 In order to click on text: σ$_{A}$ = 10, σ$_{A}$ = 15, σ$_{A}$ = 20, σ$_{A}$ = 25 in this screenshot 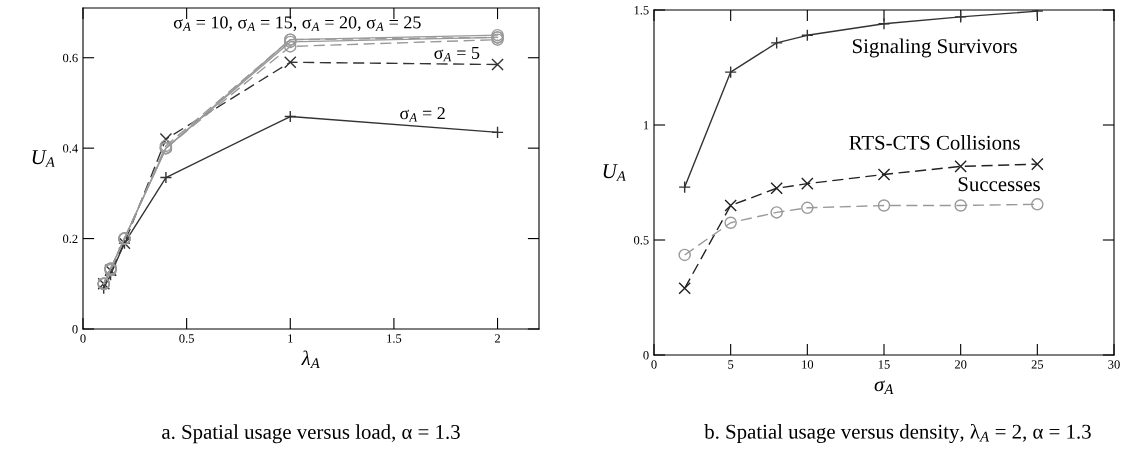, I will do `click(297, 24)`.